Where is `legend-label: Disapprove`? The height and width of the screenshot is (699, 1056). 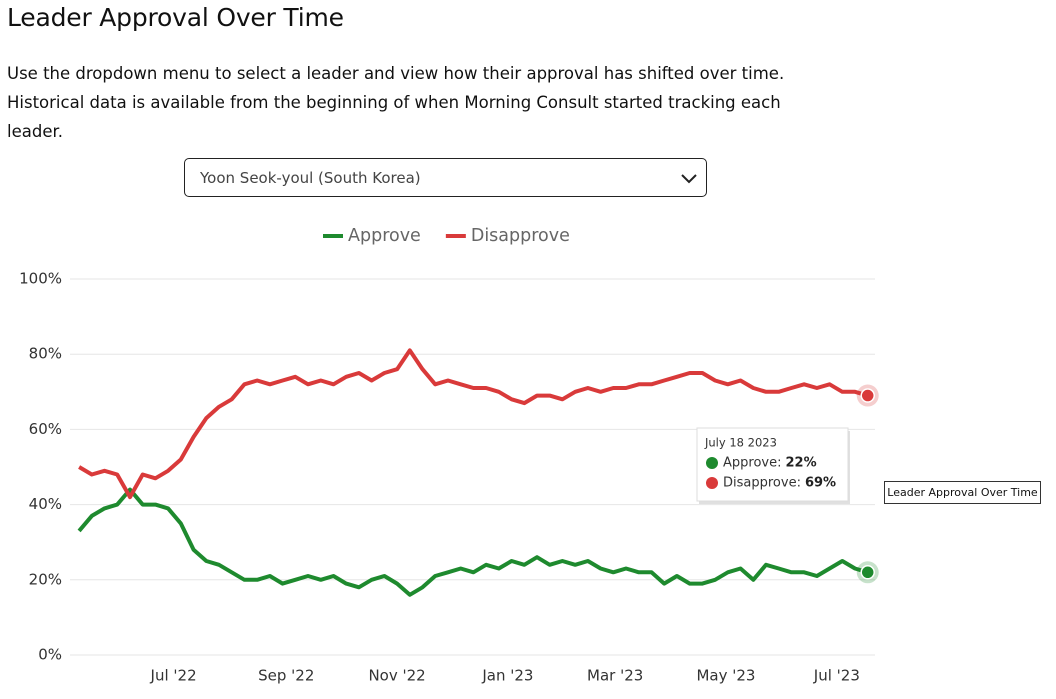 legend-label: Disapprove is located at coordinates (520, 236).